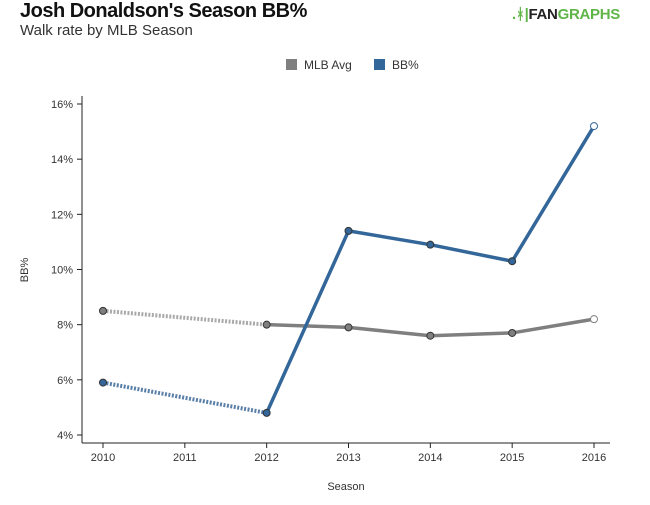 The height and width of the screenshot is (505, 650). I want to click on y-tick-label: 8%, so click(65, 326).